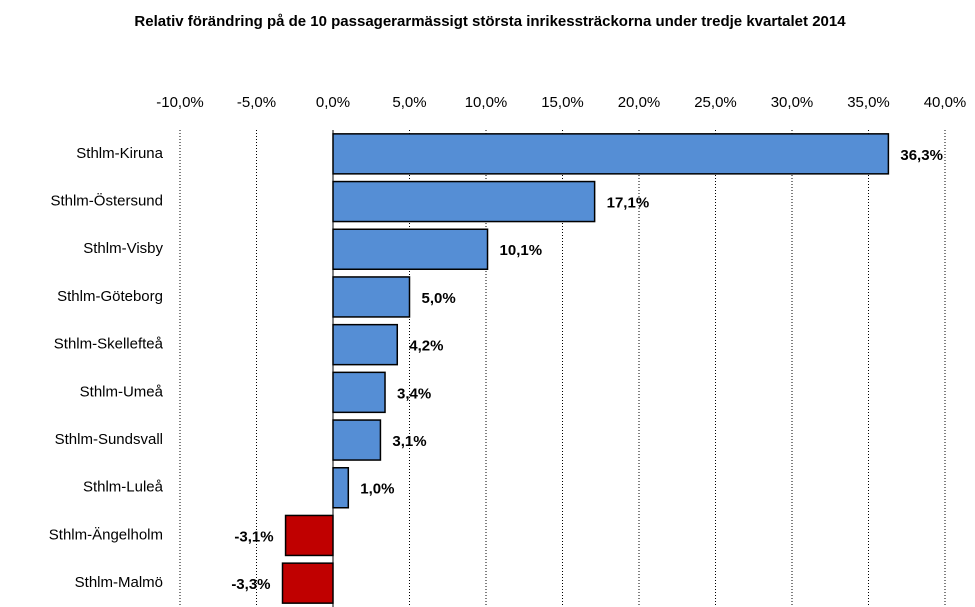 The image size is (975, 607). I want to click on y-tick-label: Sthlm-Malmö, so click(119, 582).